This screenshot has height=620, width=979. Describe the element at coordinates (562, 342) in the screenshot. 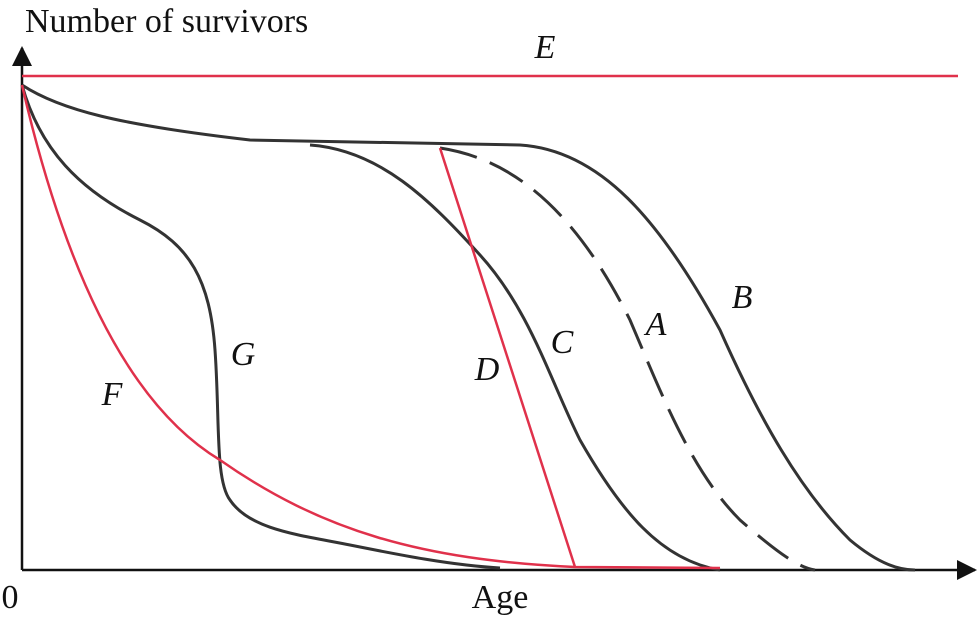

I see `curve-label: C` at that location.